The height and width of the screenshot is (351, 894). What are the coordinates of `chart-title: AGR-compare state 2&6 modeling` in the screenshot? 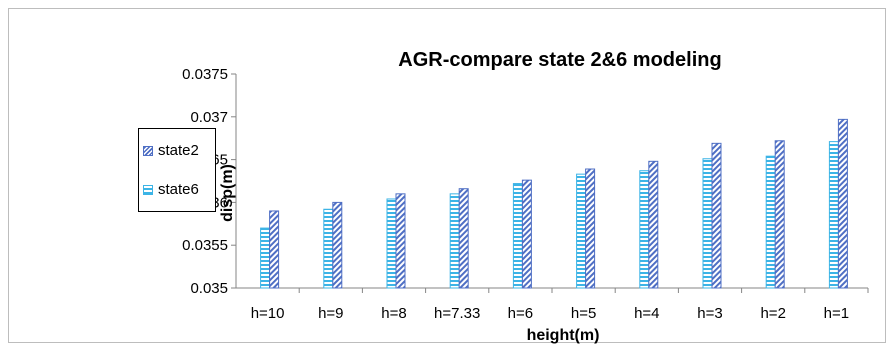 It's located at (559, 60).